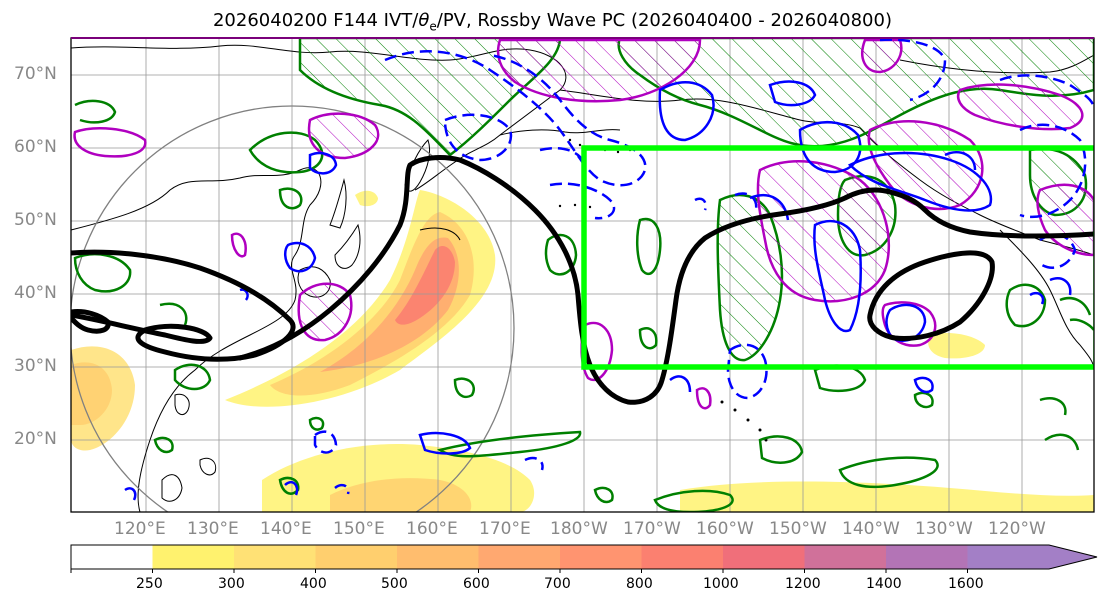 Image resolution: width=1105 pixels, height=606 pixels. I want to click on lon-label: 180°W, so click(579, 529).